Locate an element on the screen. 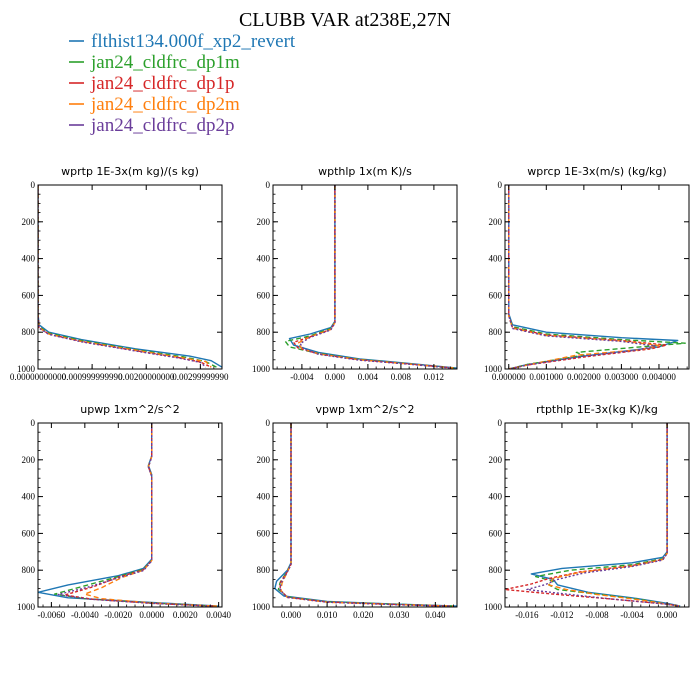  panel-title: wpthlp 1x(m K)/s is located at coordinates (365, 171).